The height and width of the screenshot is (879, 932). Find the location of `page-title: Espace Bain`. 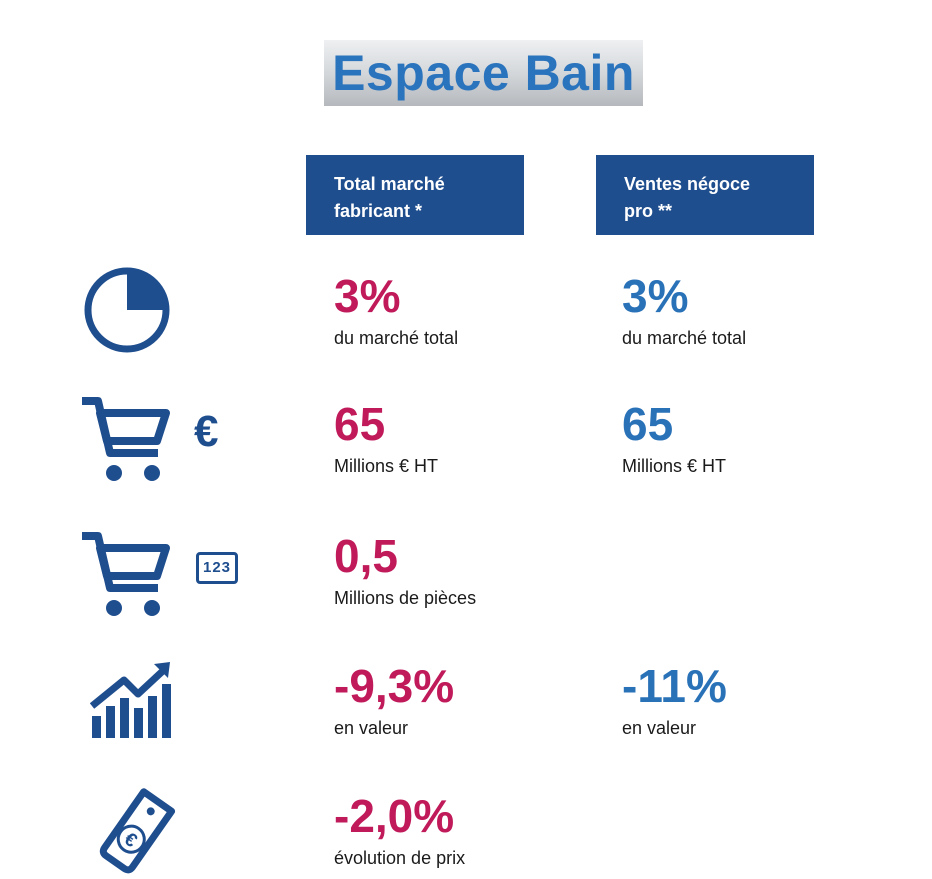

page-title: Espace Bain is located at coordinates (483, 73).